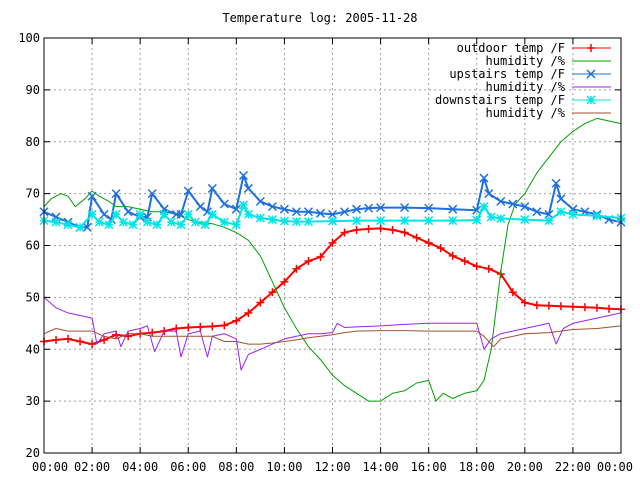 This screenshot has height=480, width=640. Describe the element at coordinates (33, 401) in the screenshot. I see `y-tick-label: 30` at that location.